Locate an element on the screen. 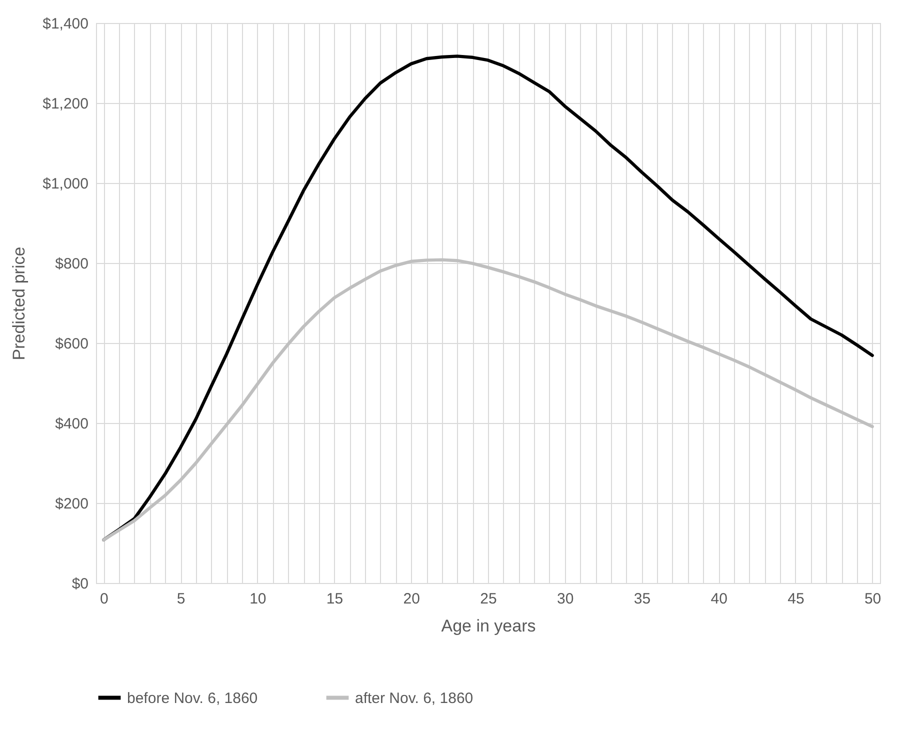 Image resolution: width=915 pixels, height=736 pixels. y-tick-label: $600 is located at coordinates (71, 344).